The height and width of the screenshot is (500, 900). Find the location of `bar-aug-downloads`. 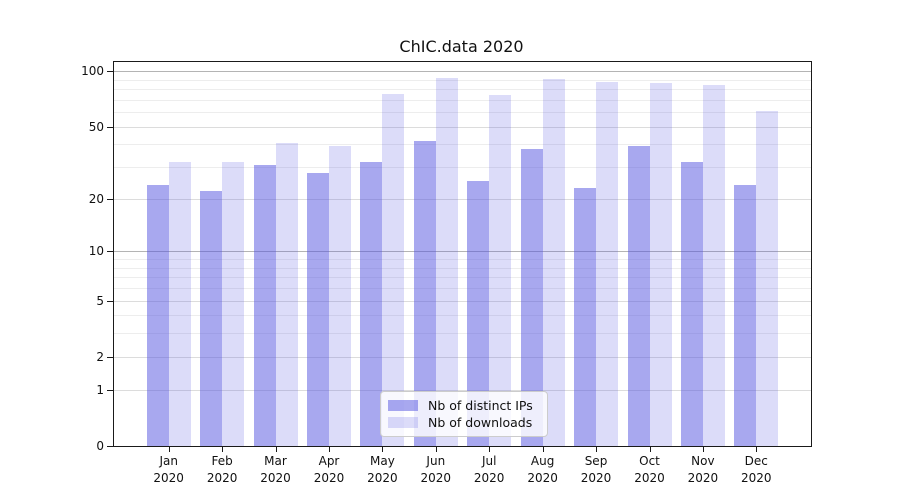

bar-aug-downloads is located at coordinates (553, 262).